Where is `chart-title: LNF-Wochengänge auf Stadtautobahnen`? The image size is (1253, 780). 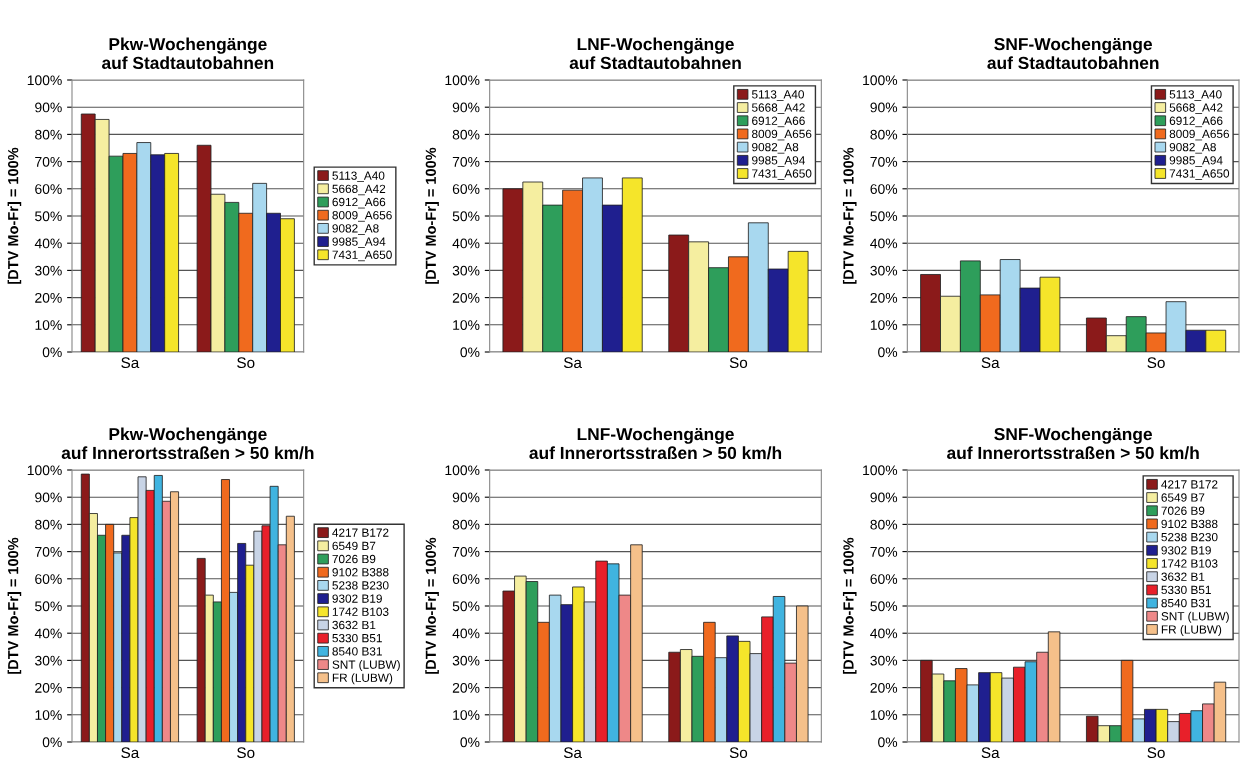
chart-title: LNF-Wochengänge auf Stadtautobahnen is located at coordinates (655, 53).